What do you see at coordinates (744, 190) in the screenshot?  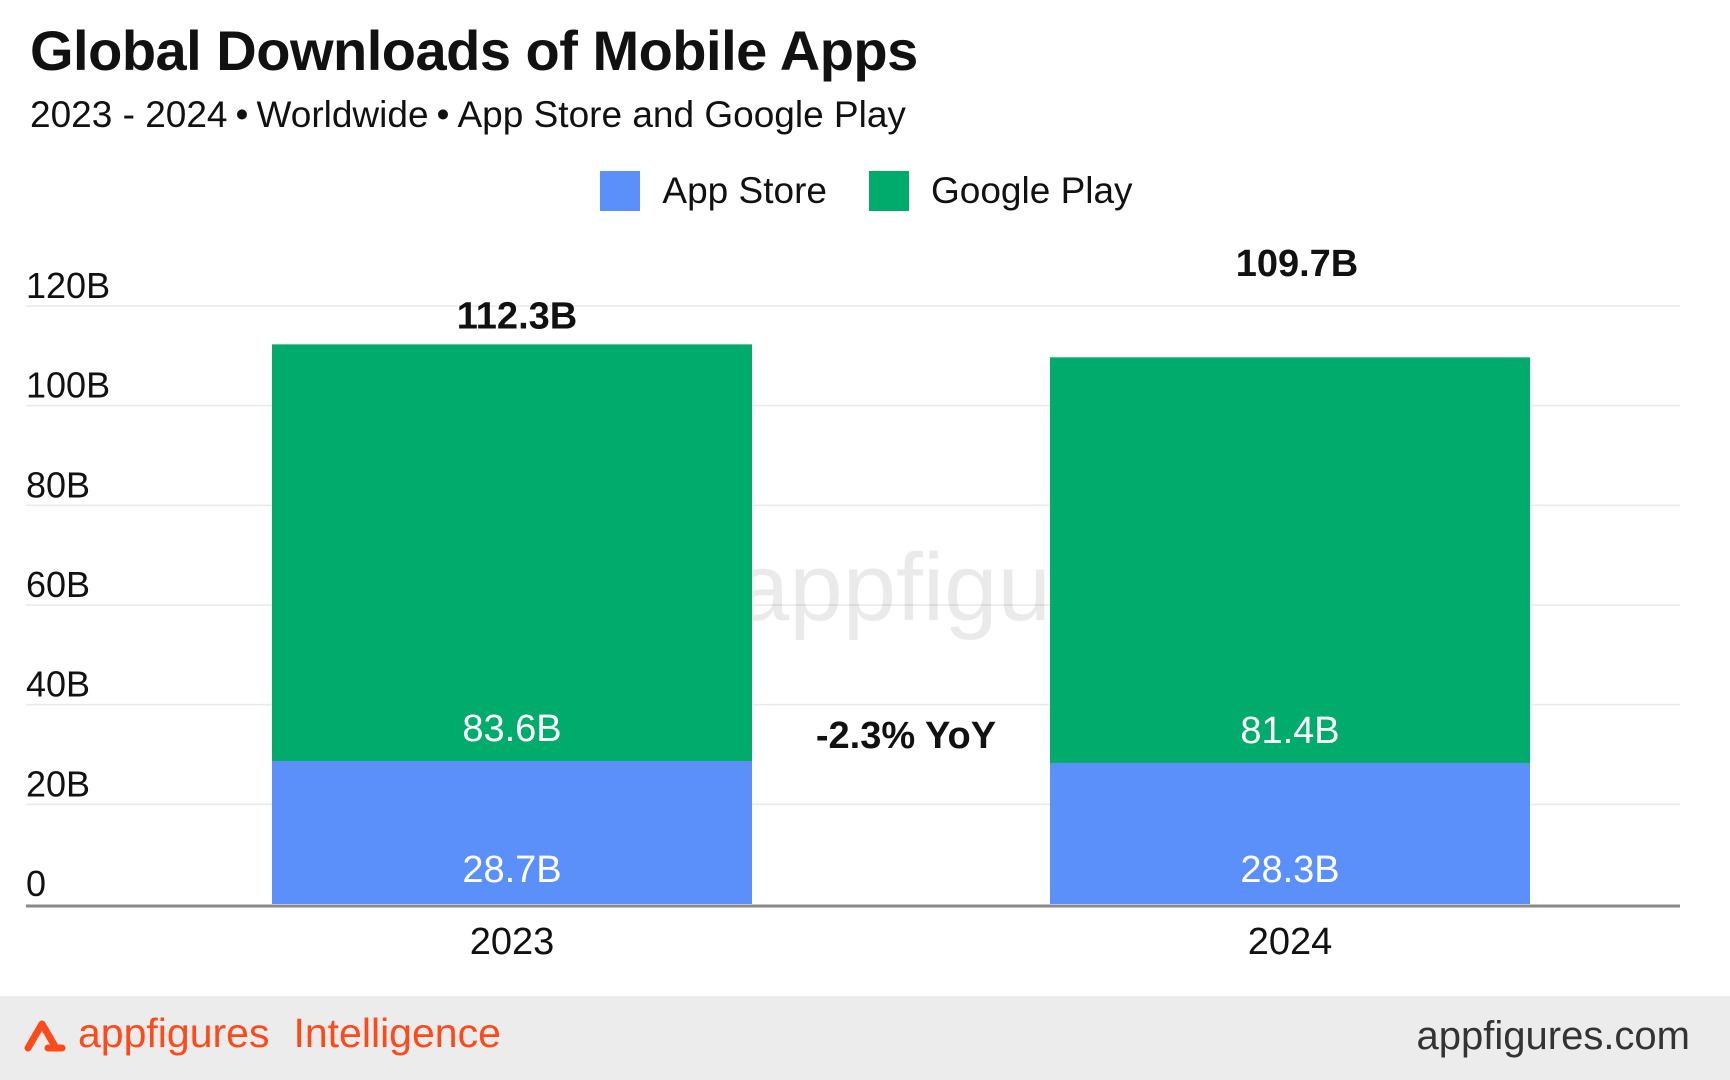 I see `legend-label-app-store: App Store` at bounding box center [744, 190].